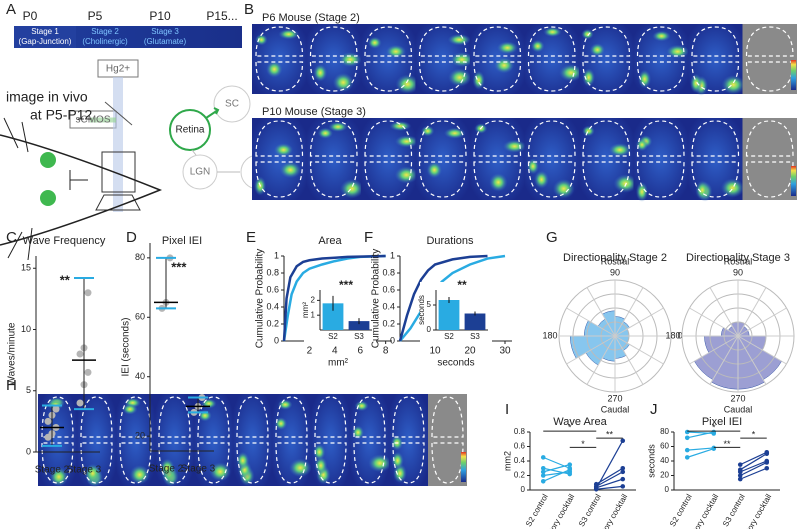 The image size is (800, 529). I want to click on significance: ***, so click(346, 285).